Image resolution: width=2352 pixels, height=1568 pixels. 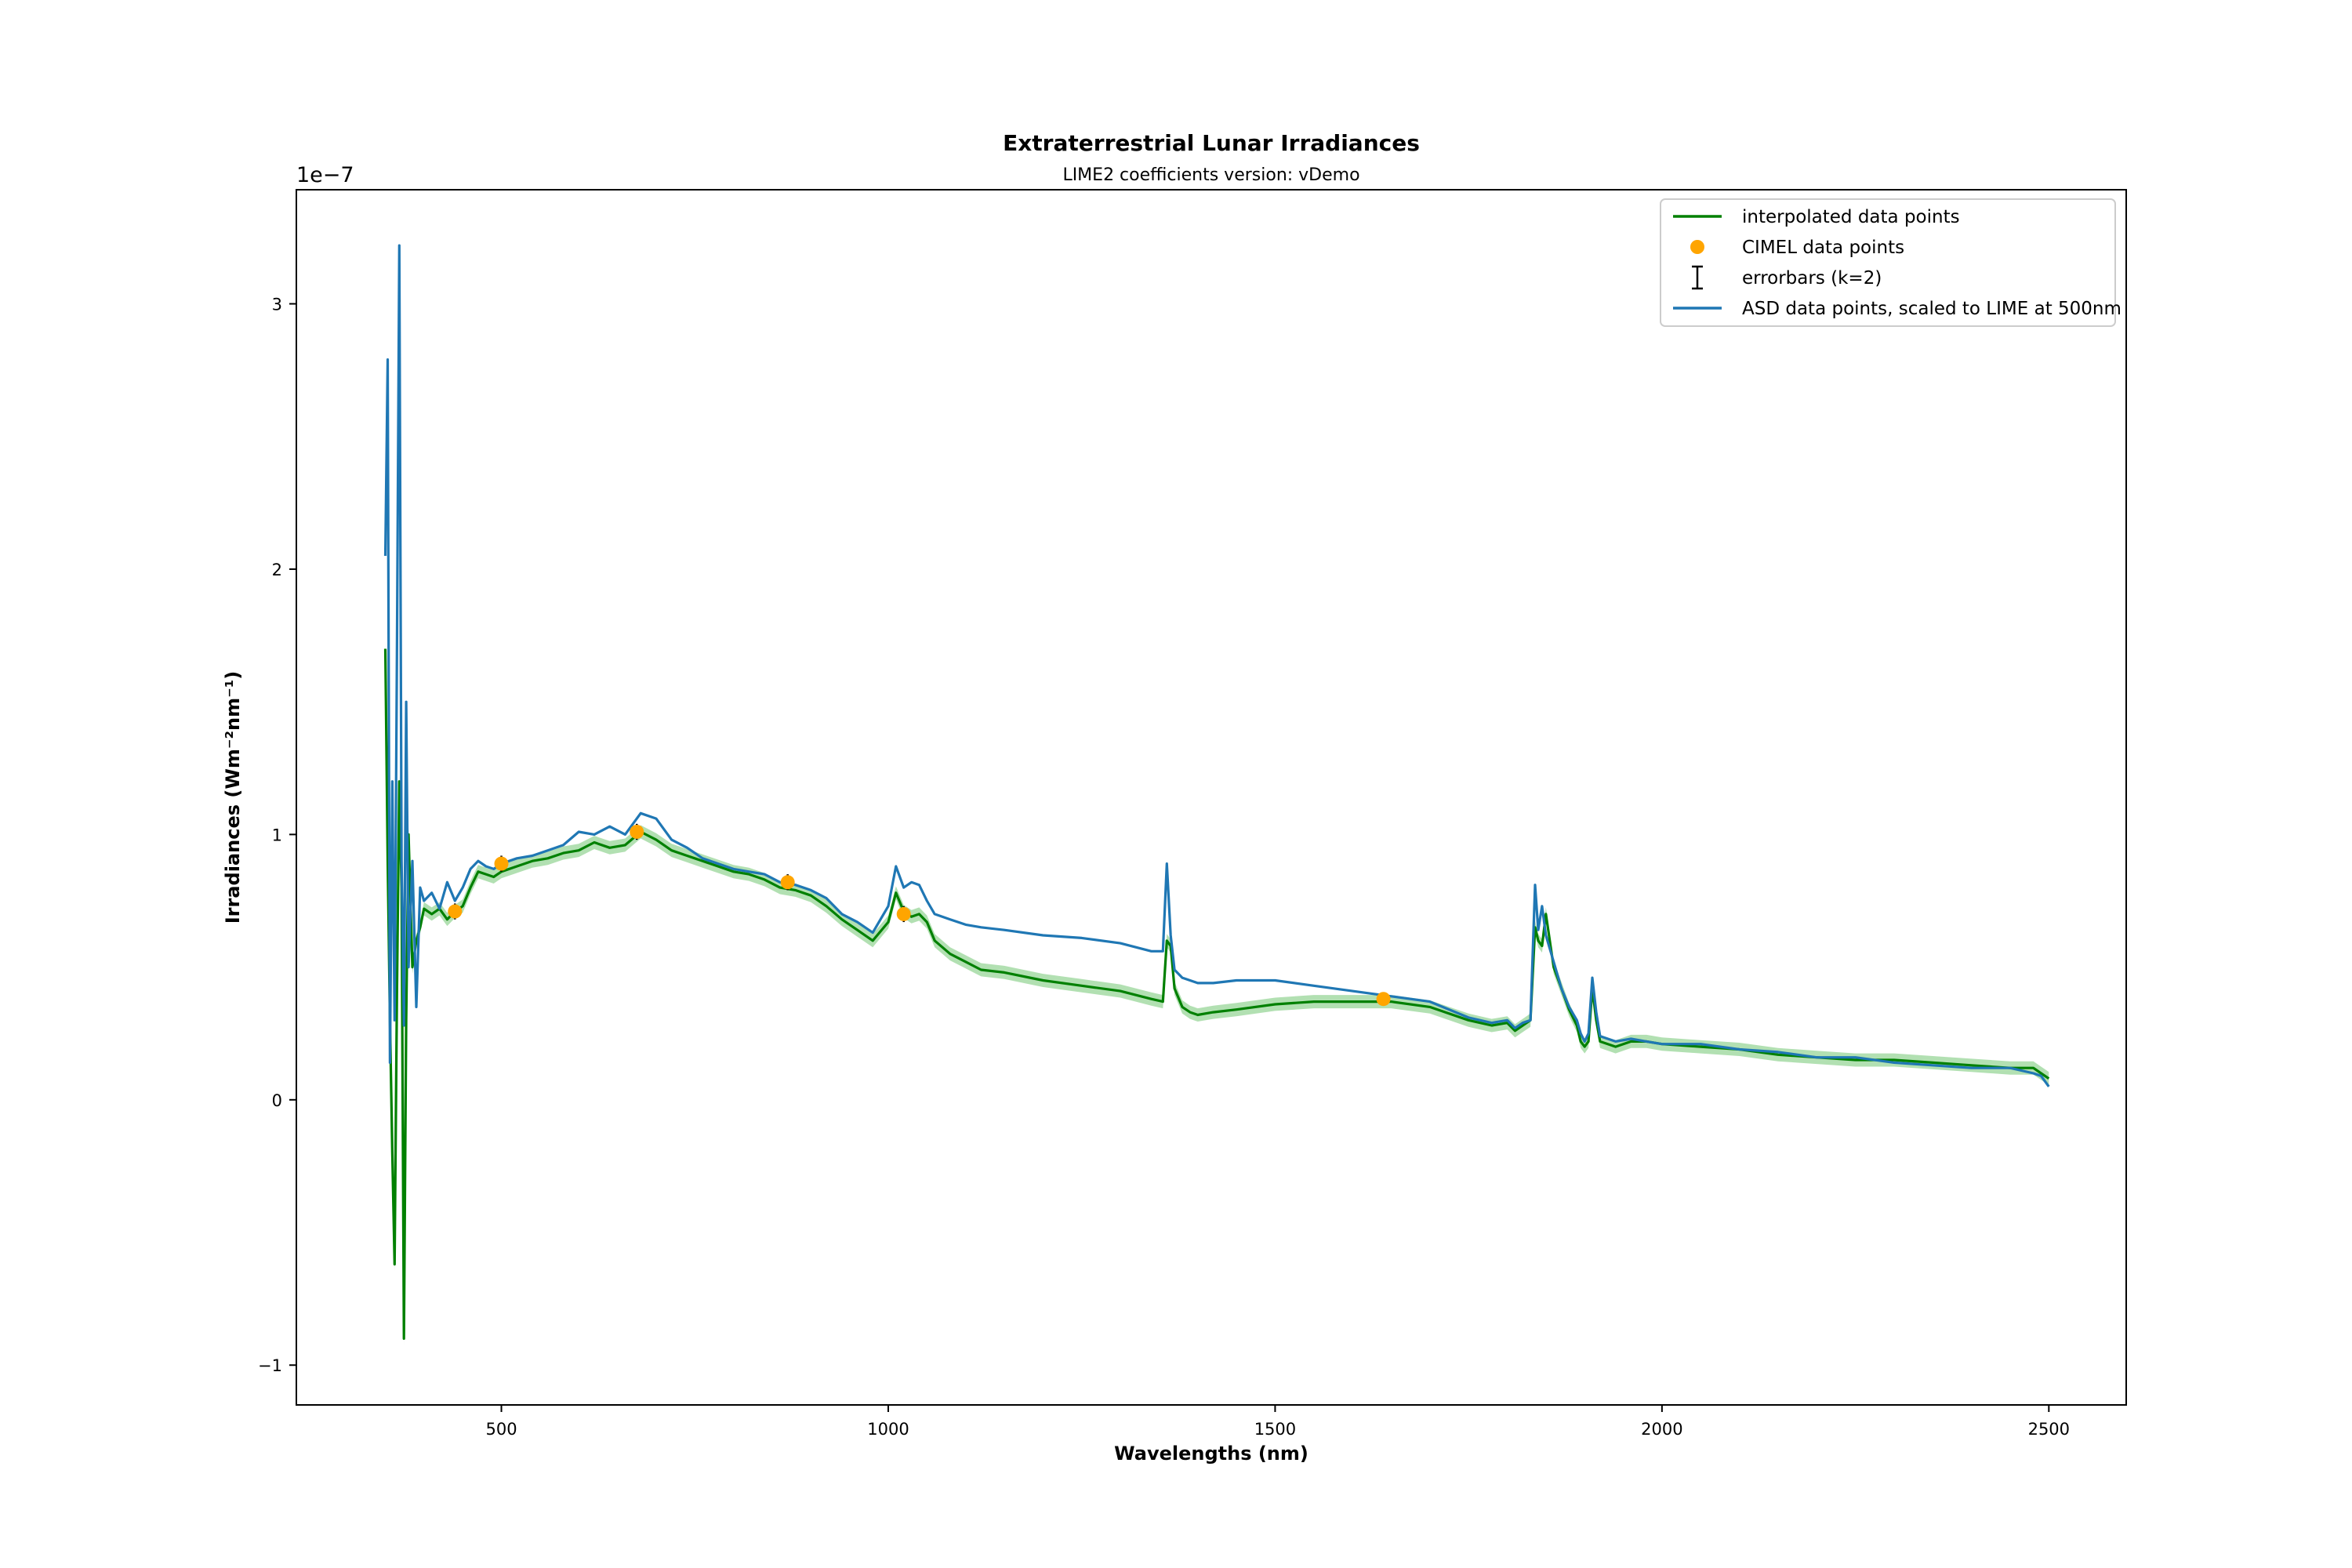 What do you see at coordinates (1211, 143) in the screenshot?
I see `chart-title: Extraterrestrial Lunar Irradiances` at bounding box center [1211, 143].